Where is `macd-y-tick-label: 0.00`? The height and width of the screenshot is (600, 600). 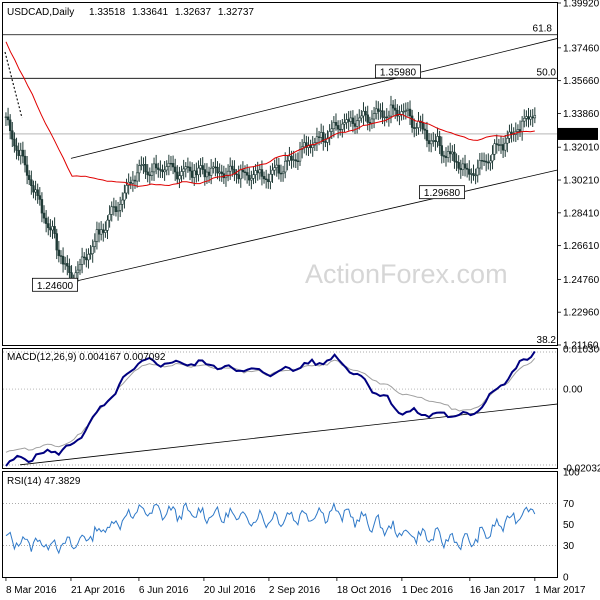
macd-y-tick-label: 0.00 is located at coordinates (573, 390).